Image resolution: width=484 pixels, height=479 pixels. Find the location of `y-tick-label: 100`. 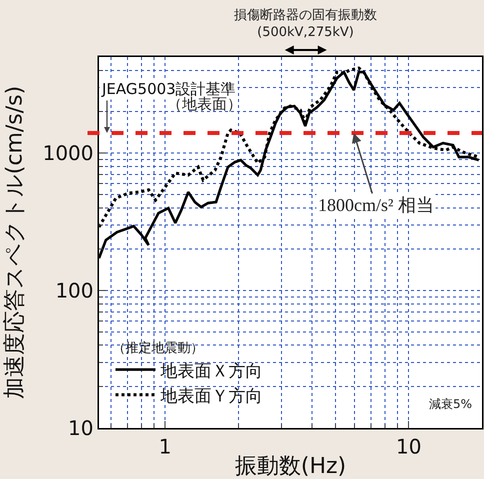

y-tick-label: 100 is located at coordinates (74, 290).